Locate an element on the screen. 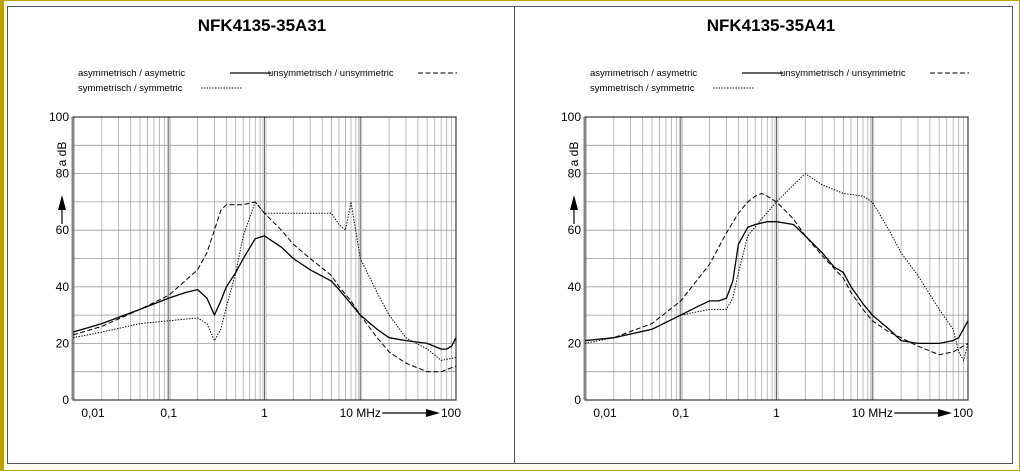  chart-title: NFK4135-35A31 is located at coordinates (262, 25).